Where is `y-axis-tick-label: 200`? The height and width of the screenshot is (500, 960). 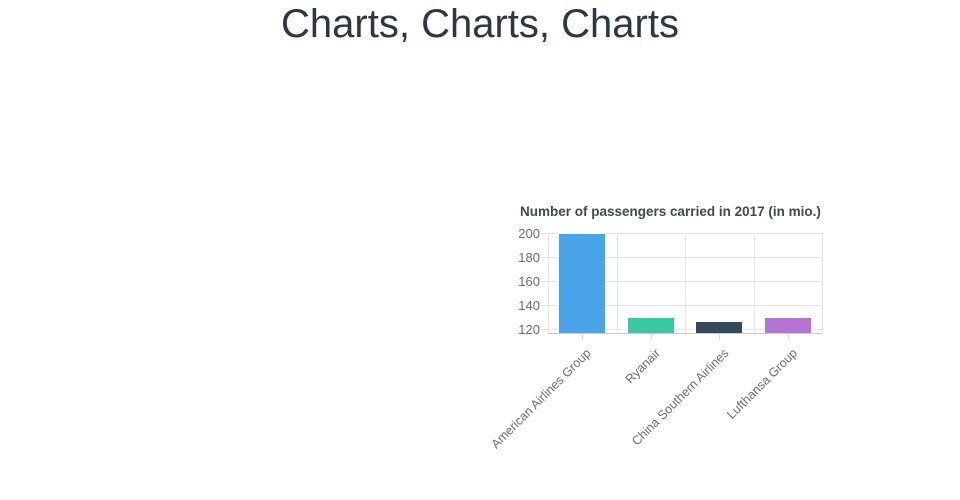 y-axis-tick-label: 200 is located at coordinates (529, 233).